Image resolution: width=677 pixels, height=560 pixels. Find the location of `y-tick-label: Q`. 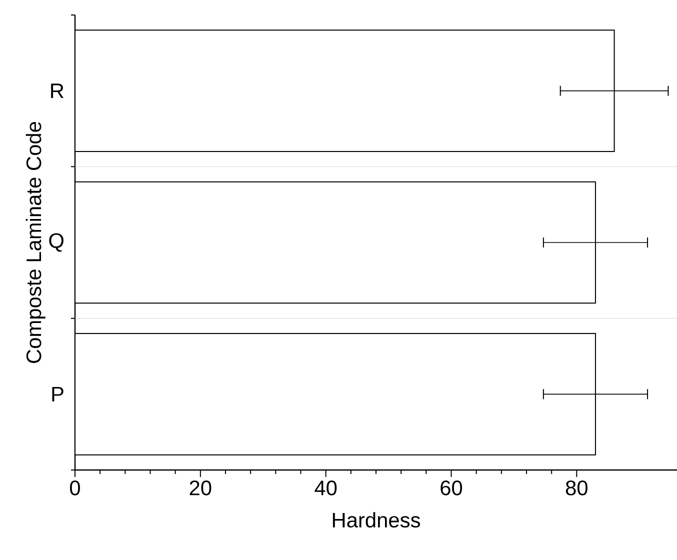

y-tick-label: Q is located at coordinates (56, 242).